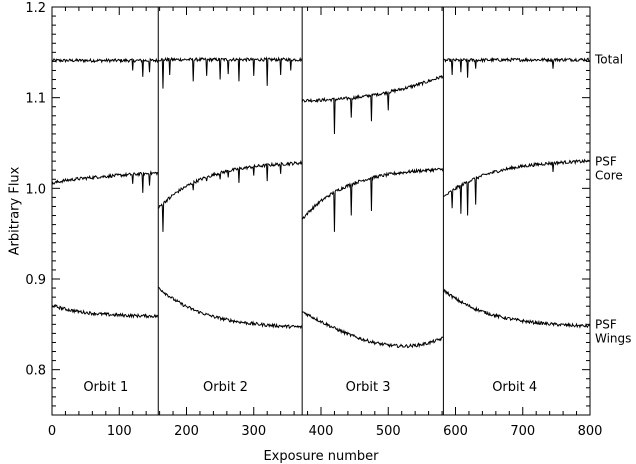  I want to click on y-tick-label: 0.8, so click(35, 371).